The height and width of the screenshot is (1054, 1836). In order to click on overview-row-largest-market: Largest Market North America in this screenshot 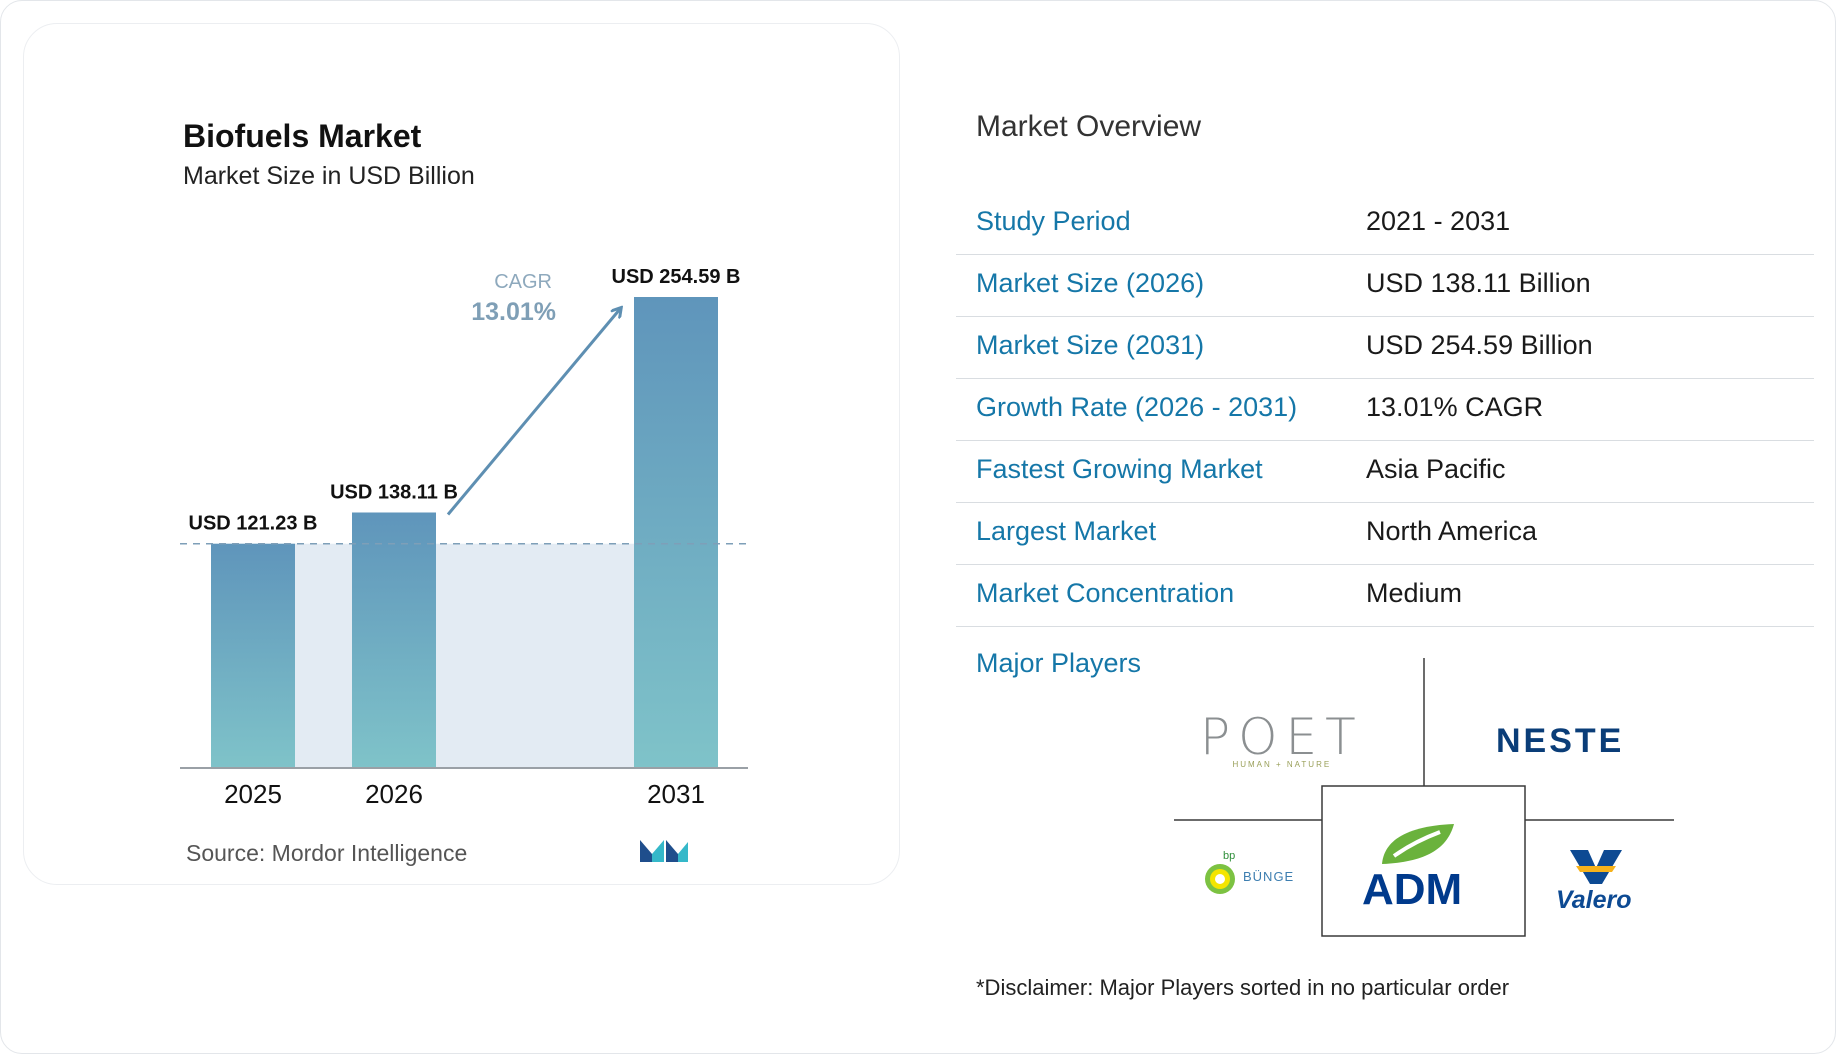, I will do `click(1385, 533)`.